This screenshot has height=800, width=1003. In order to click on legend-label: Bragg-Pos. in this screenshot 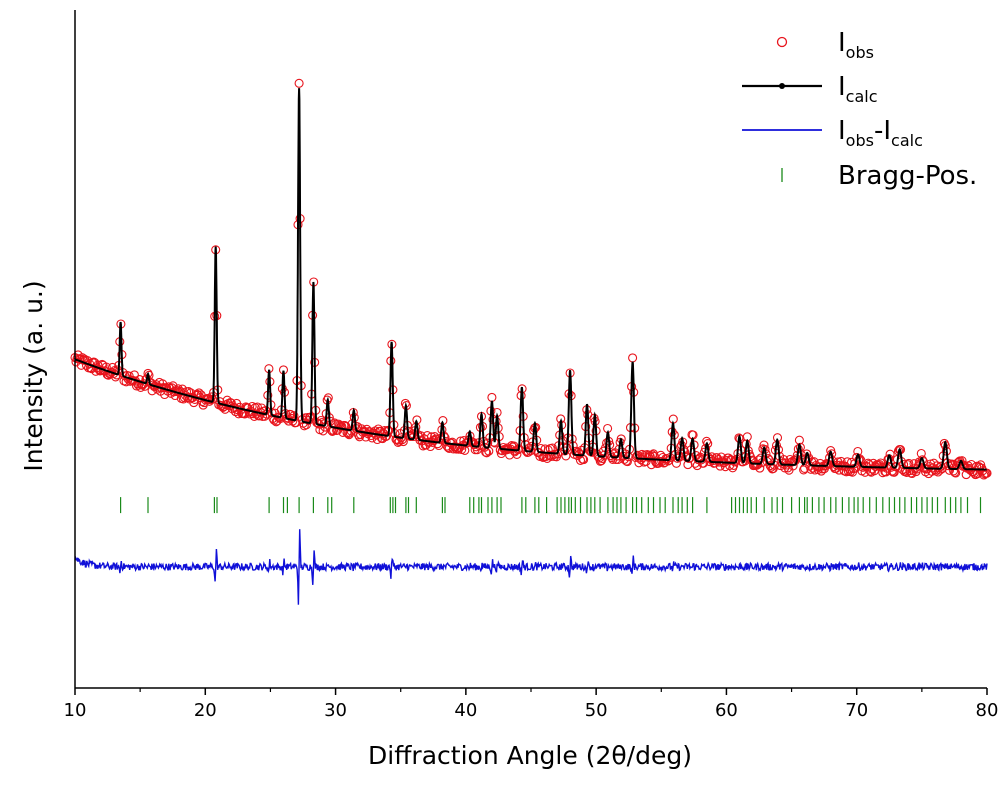, I will do `click(907, 176)`.